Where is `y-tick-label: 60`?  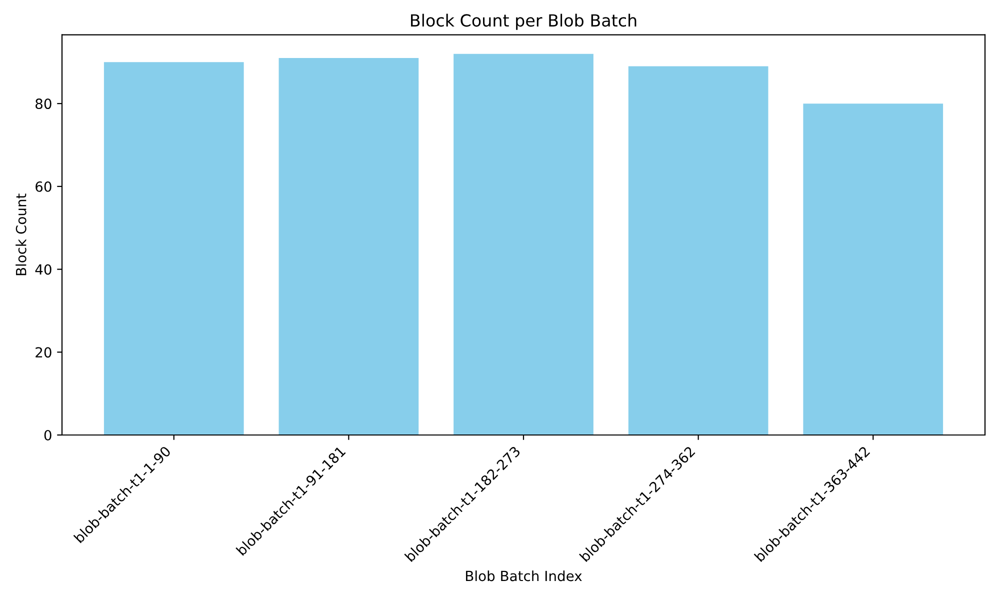
y-tick-label: 60 is located at coordinates (44, 186).